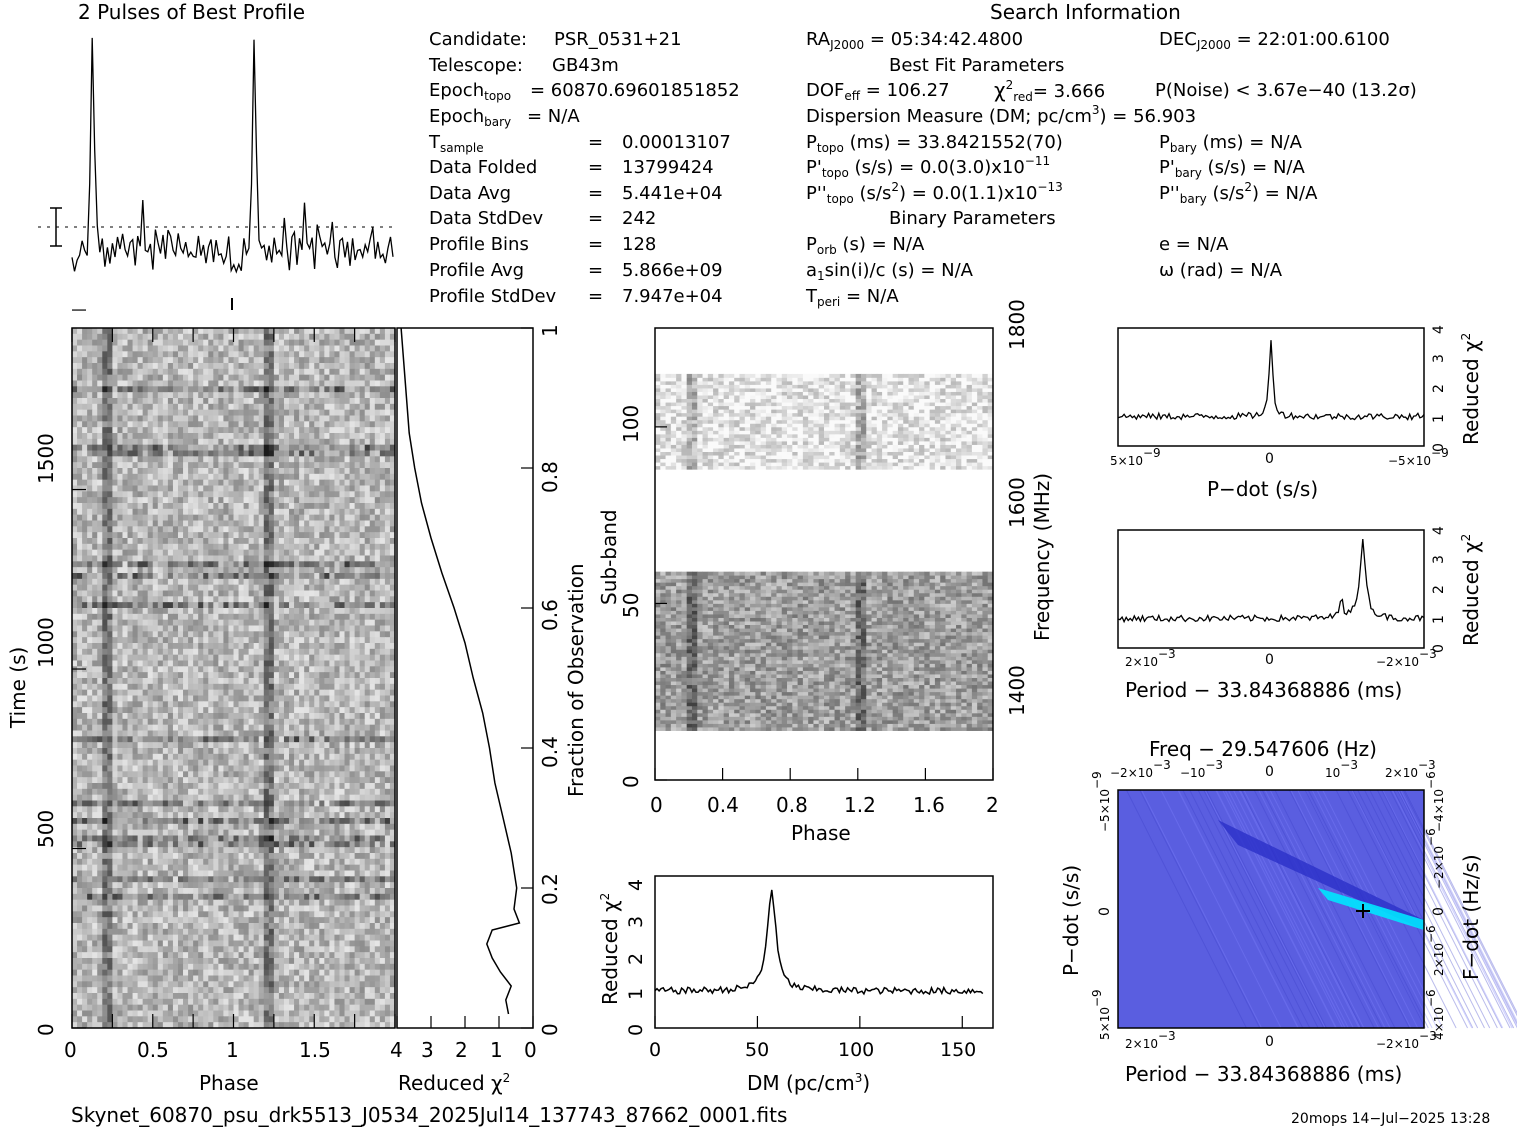 Image resolution: width=1517 pixels, height=1133 pixels. What do you see at coordinates (1271, 909) in the screenshot?
I see `ppdot-frame` at bounding box center [1271, 909].